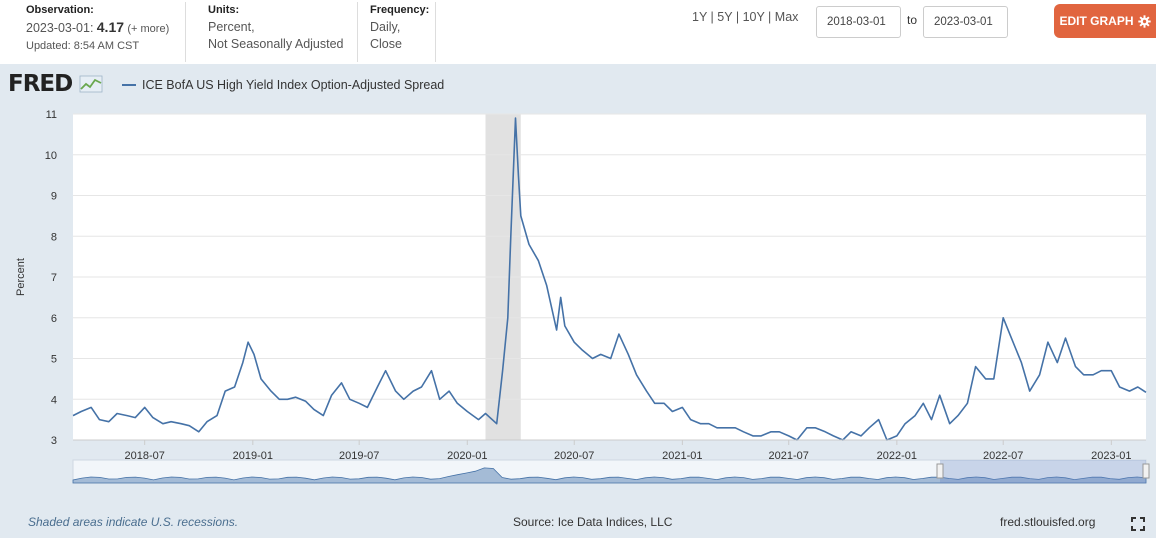 The image size is (1156, 538). What do you see at coordinates (54, 360) in the screenshot?
I see `y-tick-label: 5` at bounding box center [54, 360].